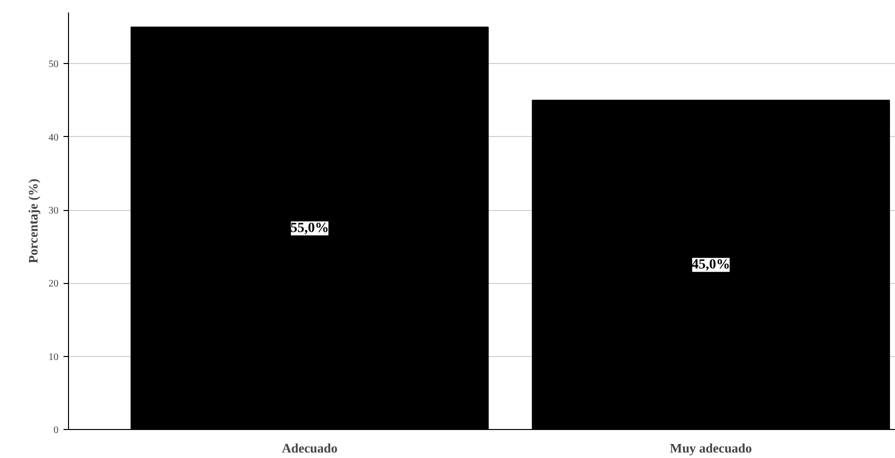 Image resolution: width=895 pixels, height=458 pixels. What do you see at coordinates (53, 357) in the screenshot?
I see `y-tick-label: 10` at bounding box center [53, 357].